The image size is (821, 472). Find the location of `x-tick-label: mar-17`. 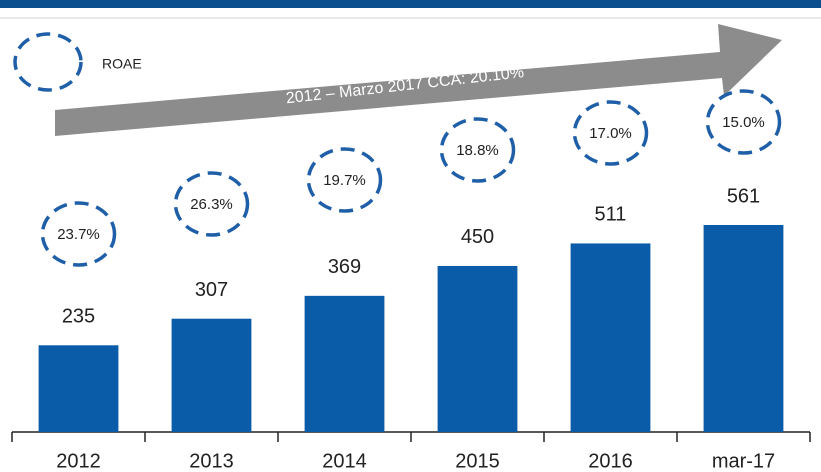

x-tick-label: mar-17 is located at coordinates (743, 461).